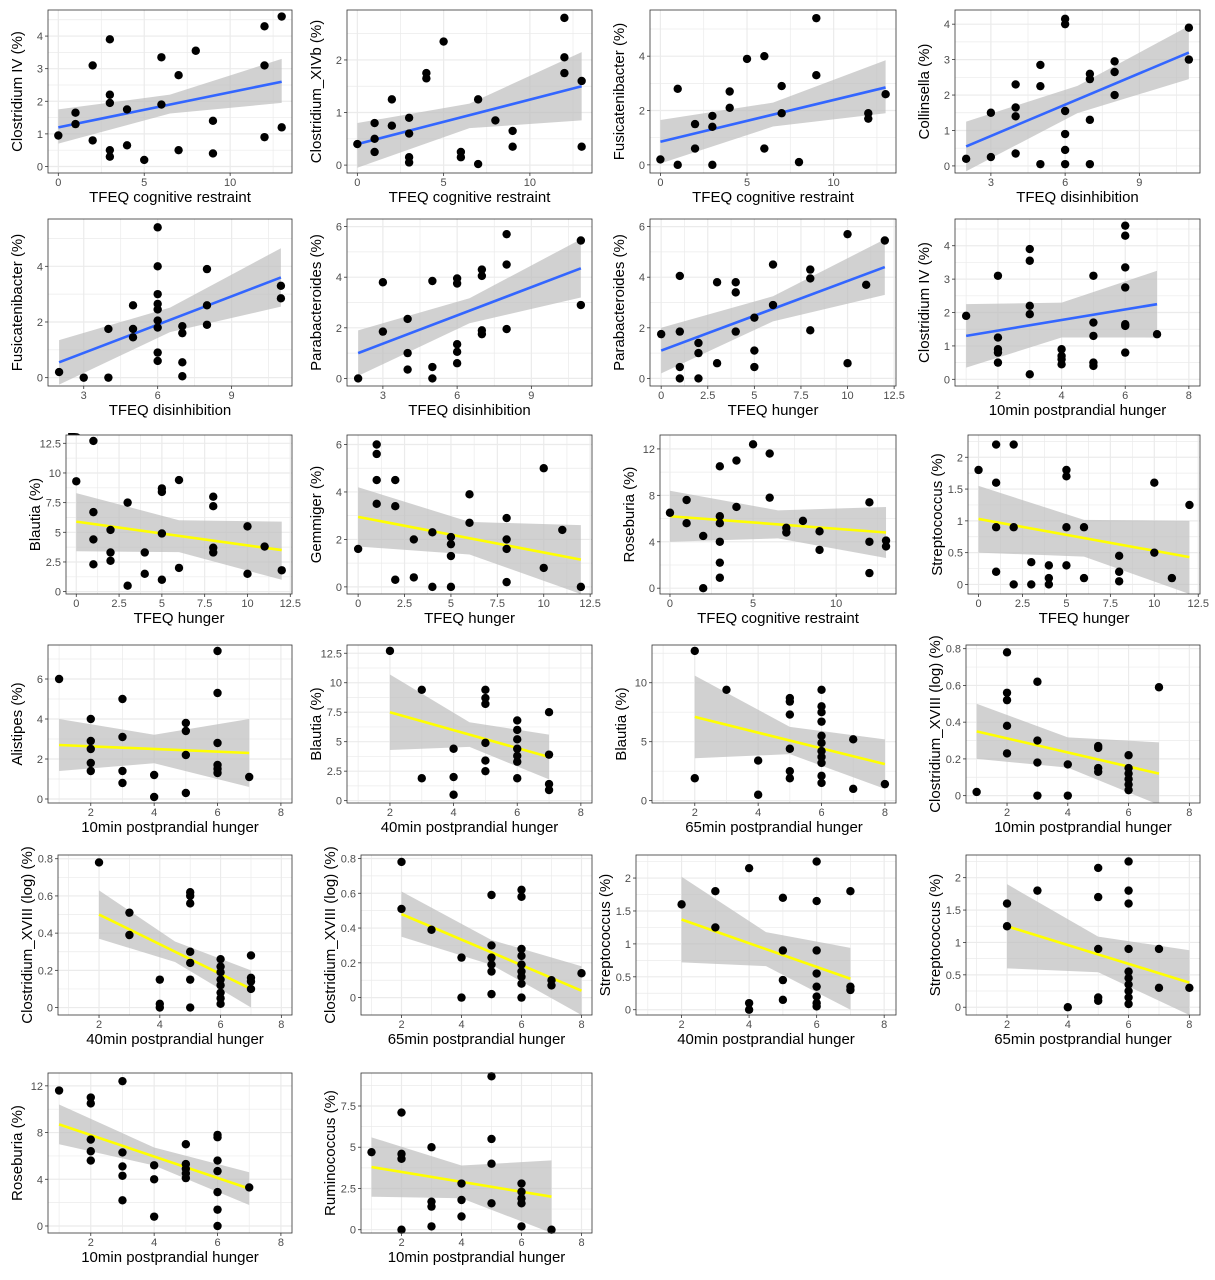 The height and width of the screenshot is (1280, 1215). Describe the element at coordinates (444, 183) in the screenshot. I see `x-tick-label: 5` at that location.